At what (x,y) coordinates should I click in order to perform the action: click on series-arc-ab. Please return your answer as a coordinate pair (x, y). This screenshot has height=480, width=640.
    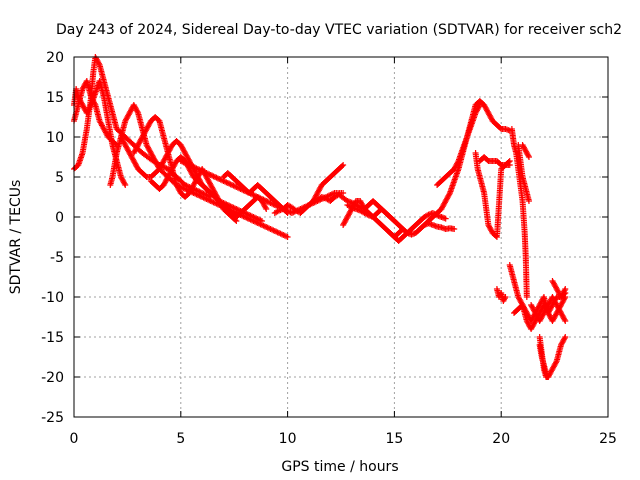
    Looking at the image, I should click on (559, 289).